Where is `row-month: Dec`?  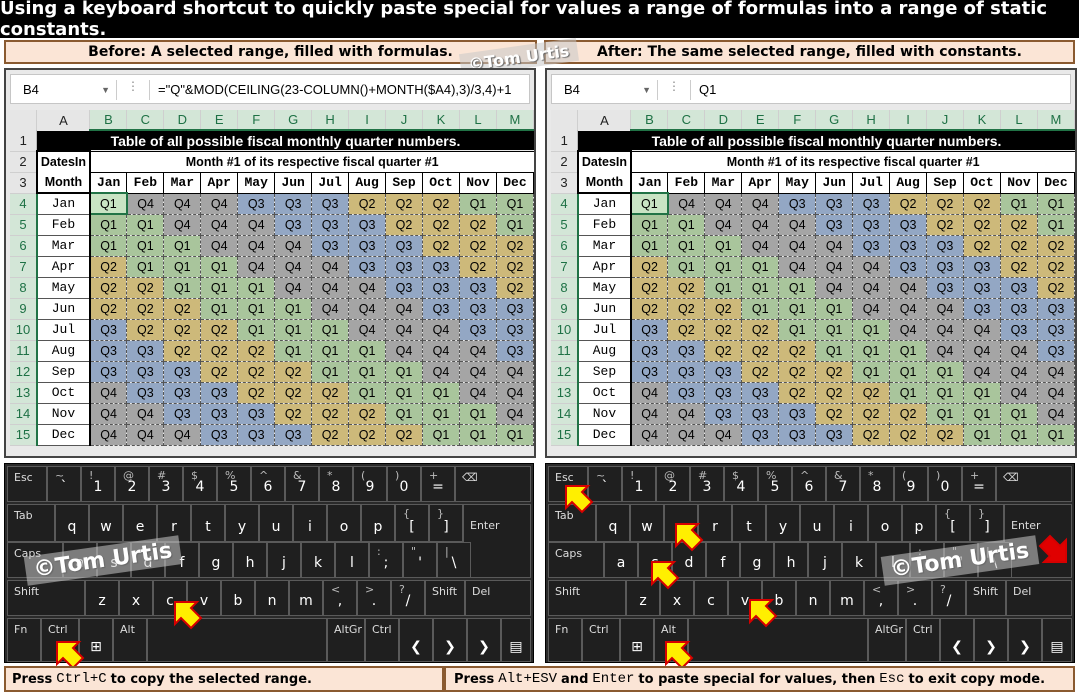 row-month: Dec is located at coordinates (604, 435).